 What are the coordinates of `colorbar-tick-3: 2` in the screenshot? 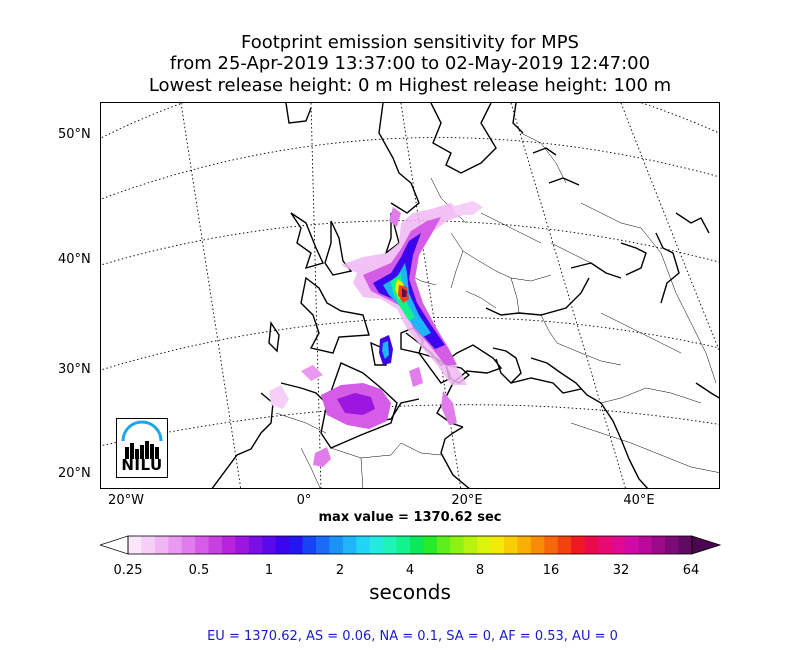 It's located at (340, 570).